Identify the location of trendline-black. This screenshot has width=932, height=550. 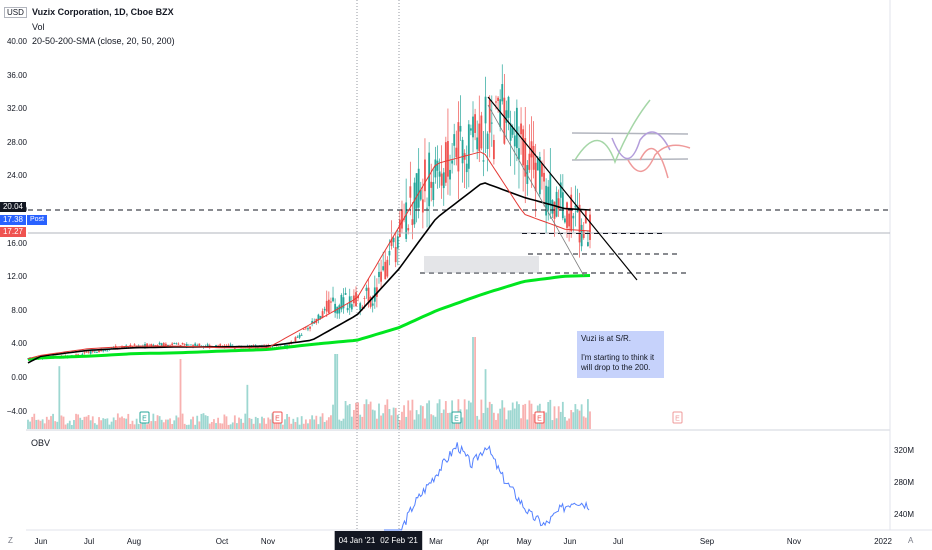
(562, 188).